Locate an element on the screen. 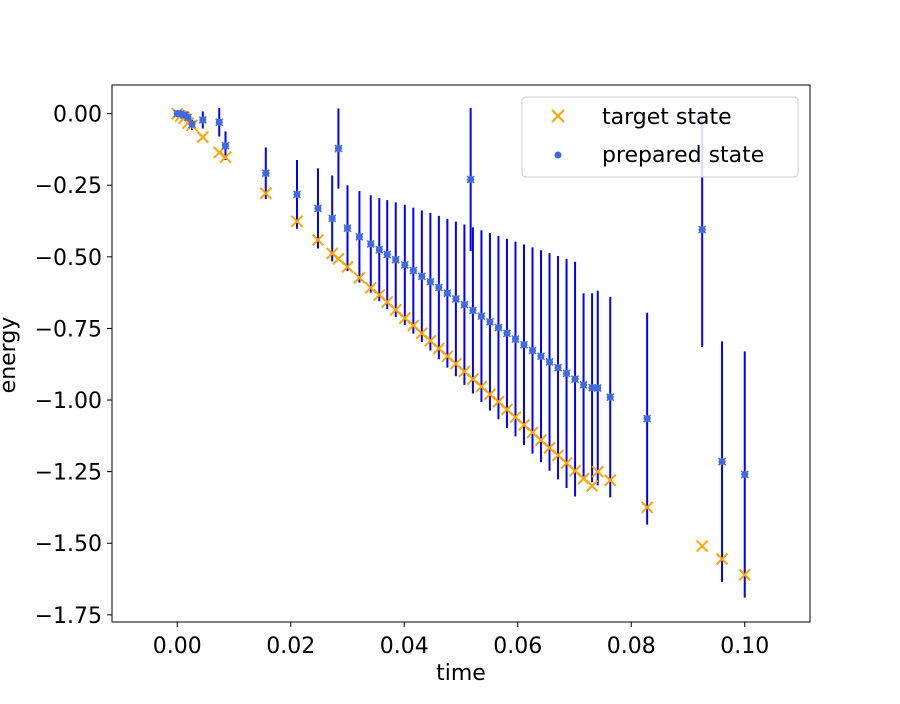  y-axis-ticks: 0.00 −0.25 −0.50 −0.75 −1.00 −1.25 −1.50 −1.75 is located at coordinates (73, 366).